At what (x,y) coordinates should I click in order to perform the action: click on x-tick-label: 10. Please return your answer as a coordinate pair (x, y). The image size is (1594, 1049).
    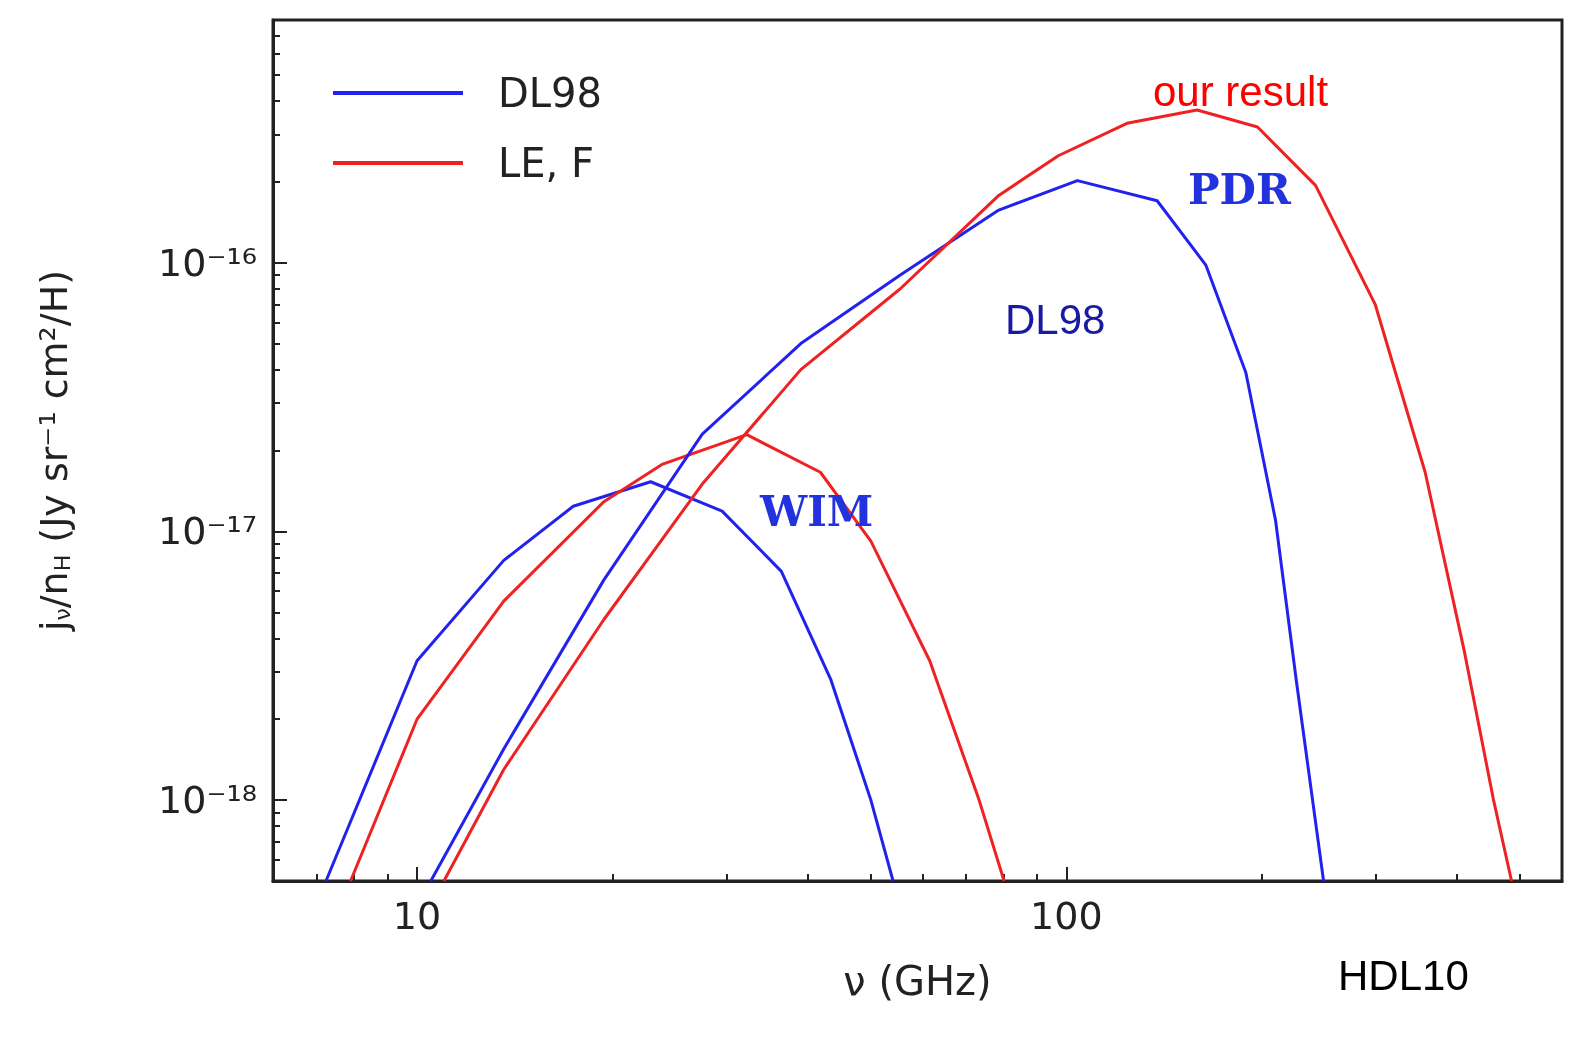
    Looking at the image, I should click on (417, 916).